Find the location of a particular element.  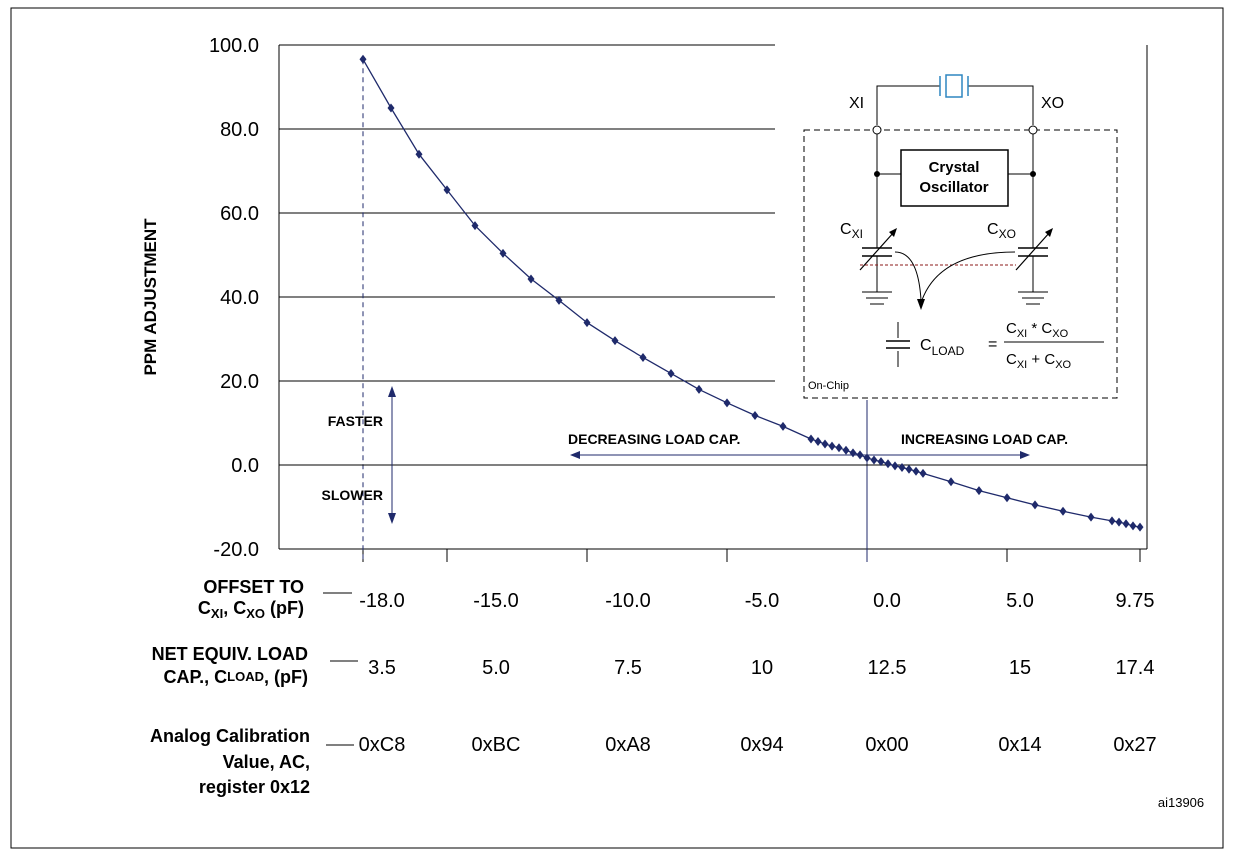

table-cell: 0xA8 is located at coordinates (628, 745).